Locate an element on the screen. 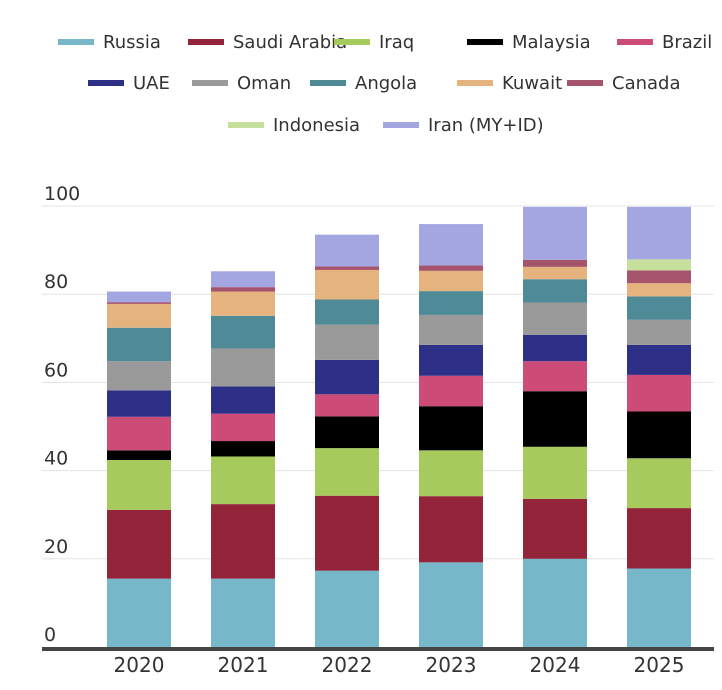  legend-swatch-indonesia is located at coordinates (246, 125).